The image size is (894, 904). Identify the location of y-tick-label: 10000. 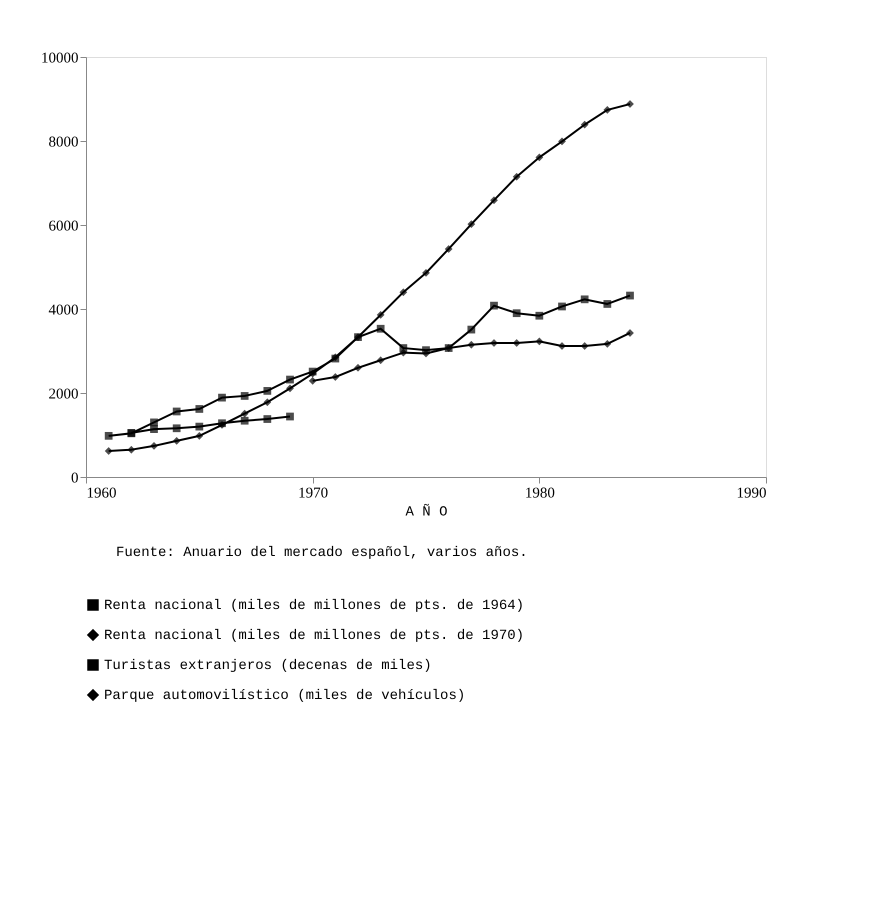
(59, 58).